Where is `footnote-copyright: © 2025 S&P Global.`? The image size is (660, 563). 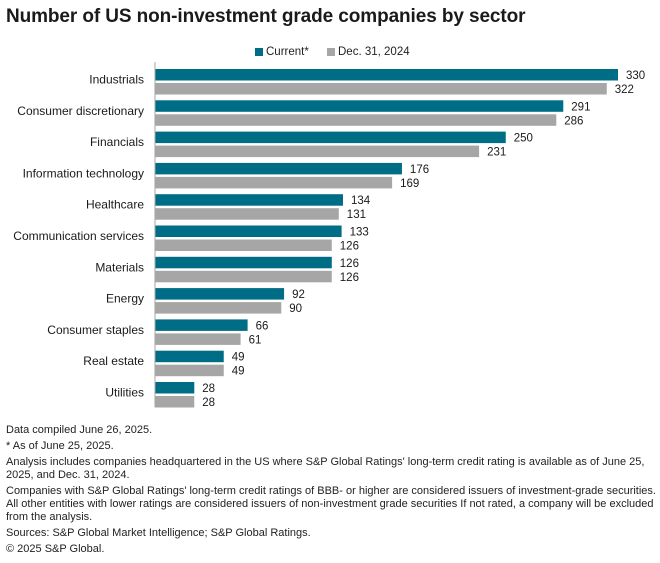 footnote-copyright: © 2025 S&P Global. is located at coordinates (55, 549).